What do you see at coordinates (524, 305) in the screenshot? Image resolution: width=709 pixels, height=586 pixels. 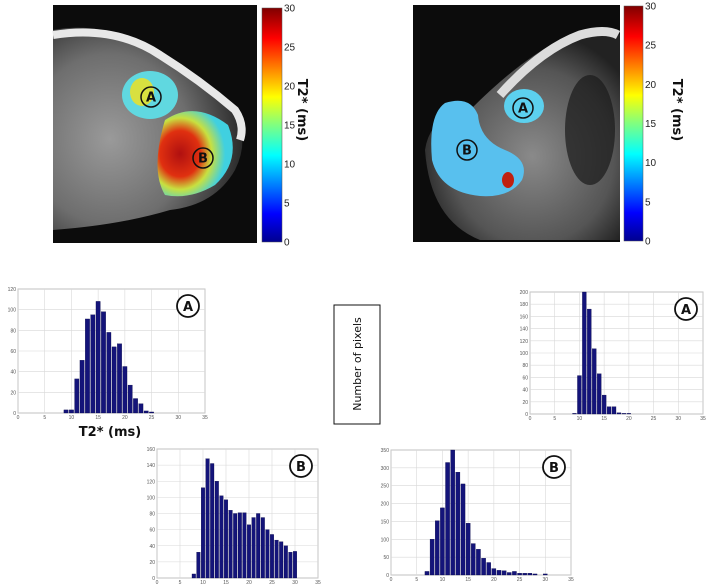 I see `y-tick-label: 180` at bounding box center [524, 305].